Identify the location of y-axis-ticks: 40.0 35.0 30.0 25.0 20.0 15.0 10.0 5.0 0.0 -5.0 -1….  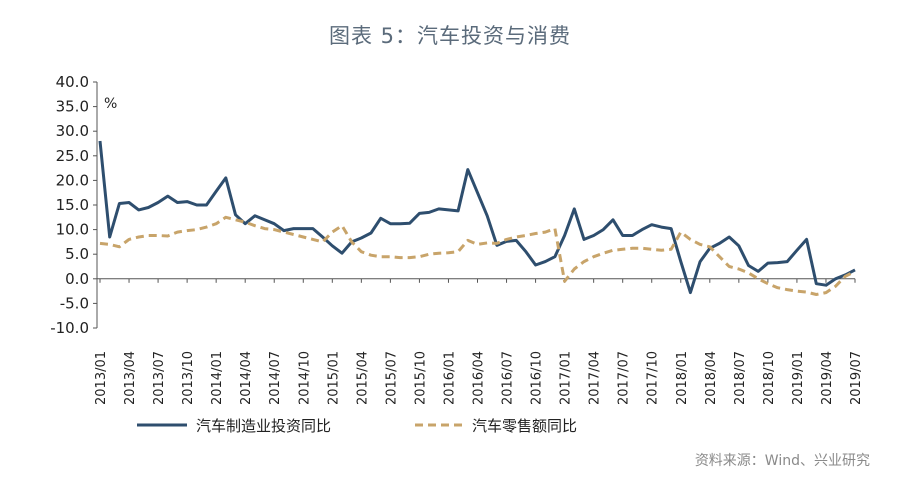
(73, 205).